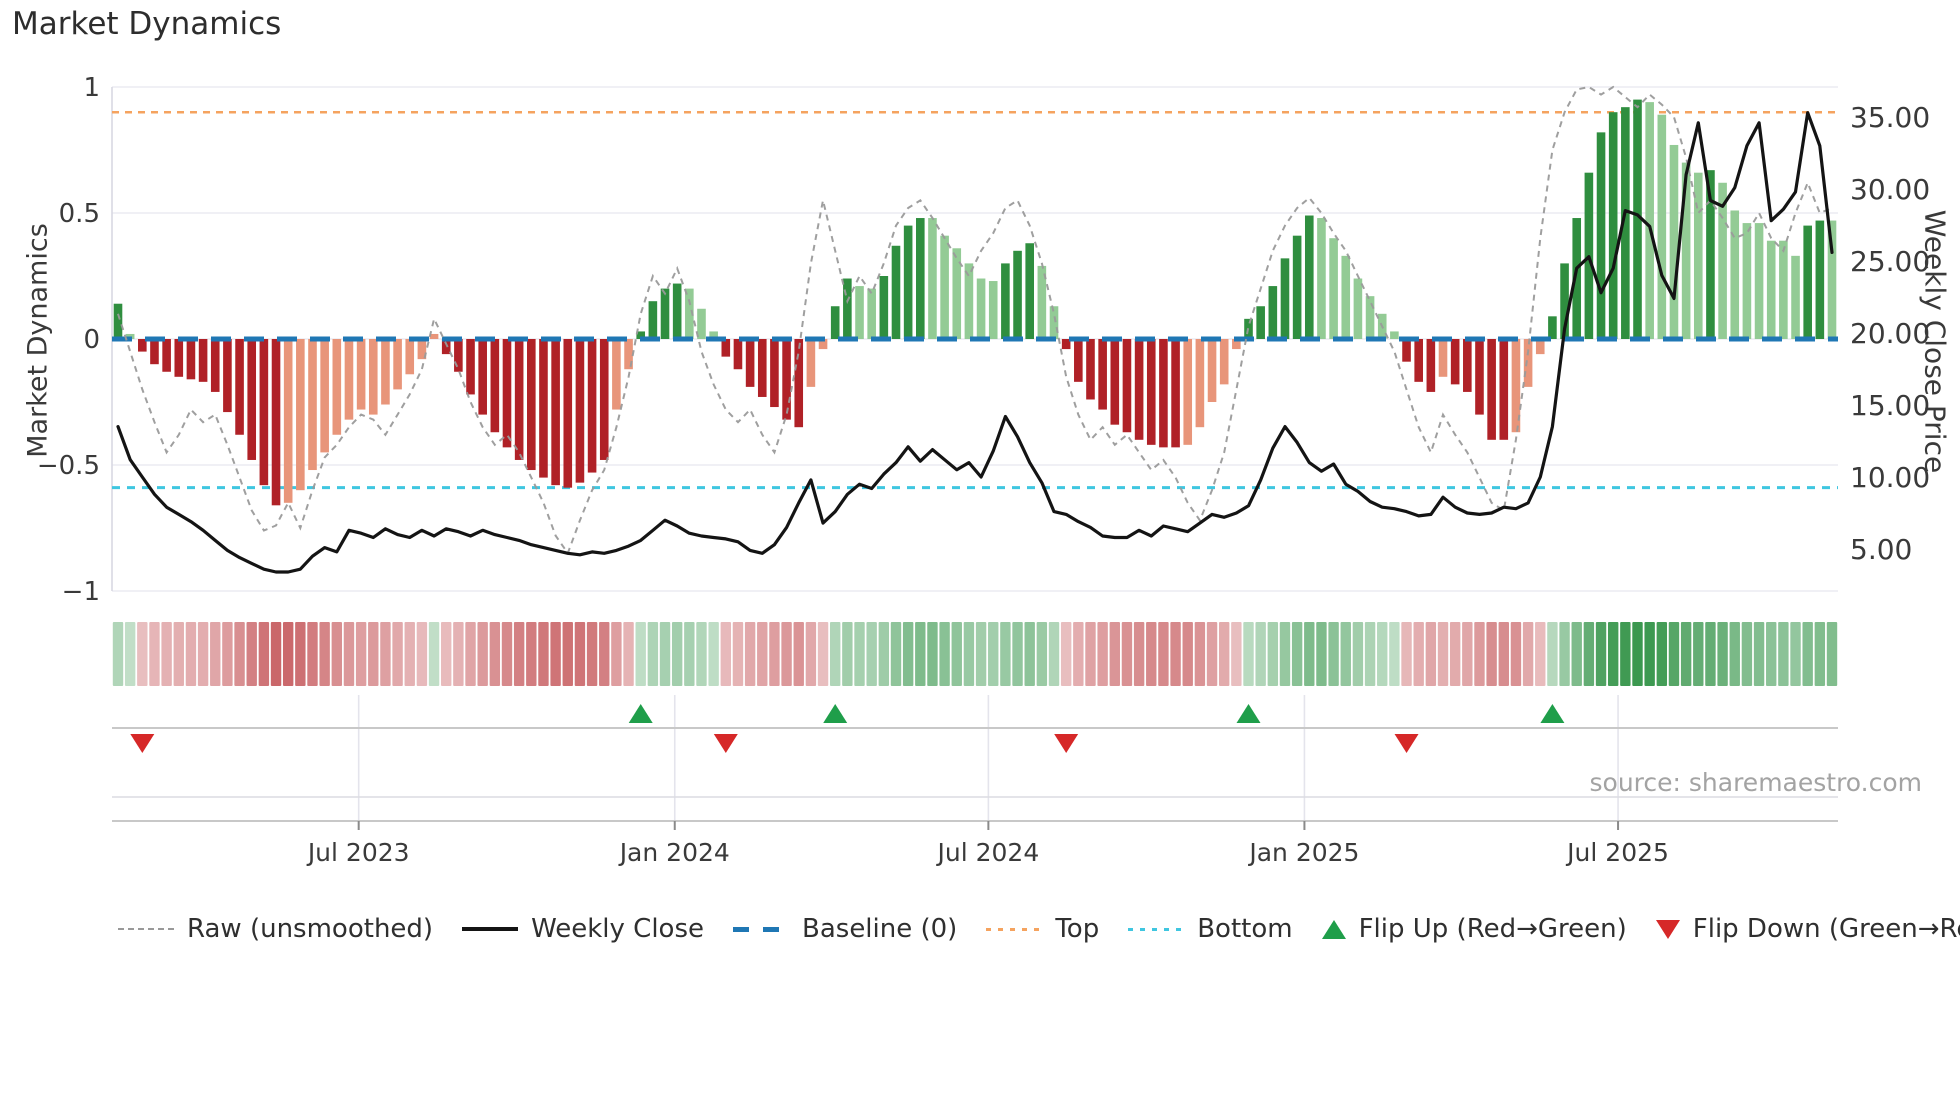 This screenshot has width=1960, height=1102. I want to click on tri-down-swatch-icon, so click(1667, 929).